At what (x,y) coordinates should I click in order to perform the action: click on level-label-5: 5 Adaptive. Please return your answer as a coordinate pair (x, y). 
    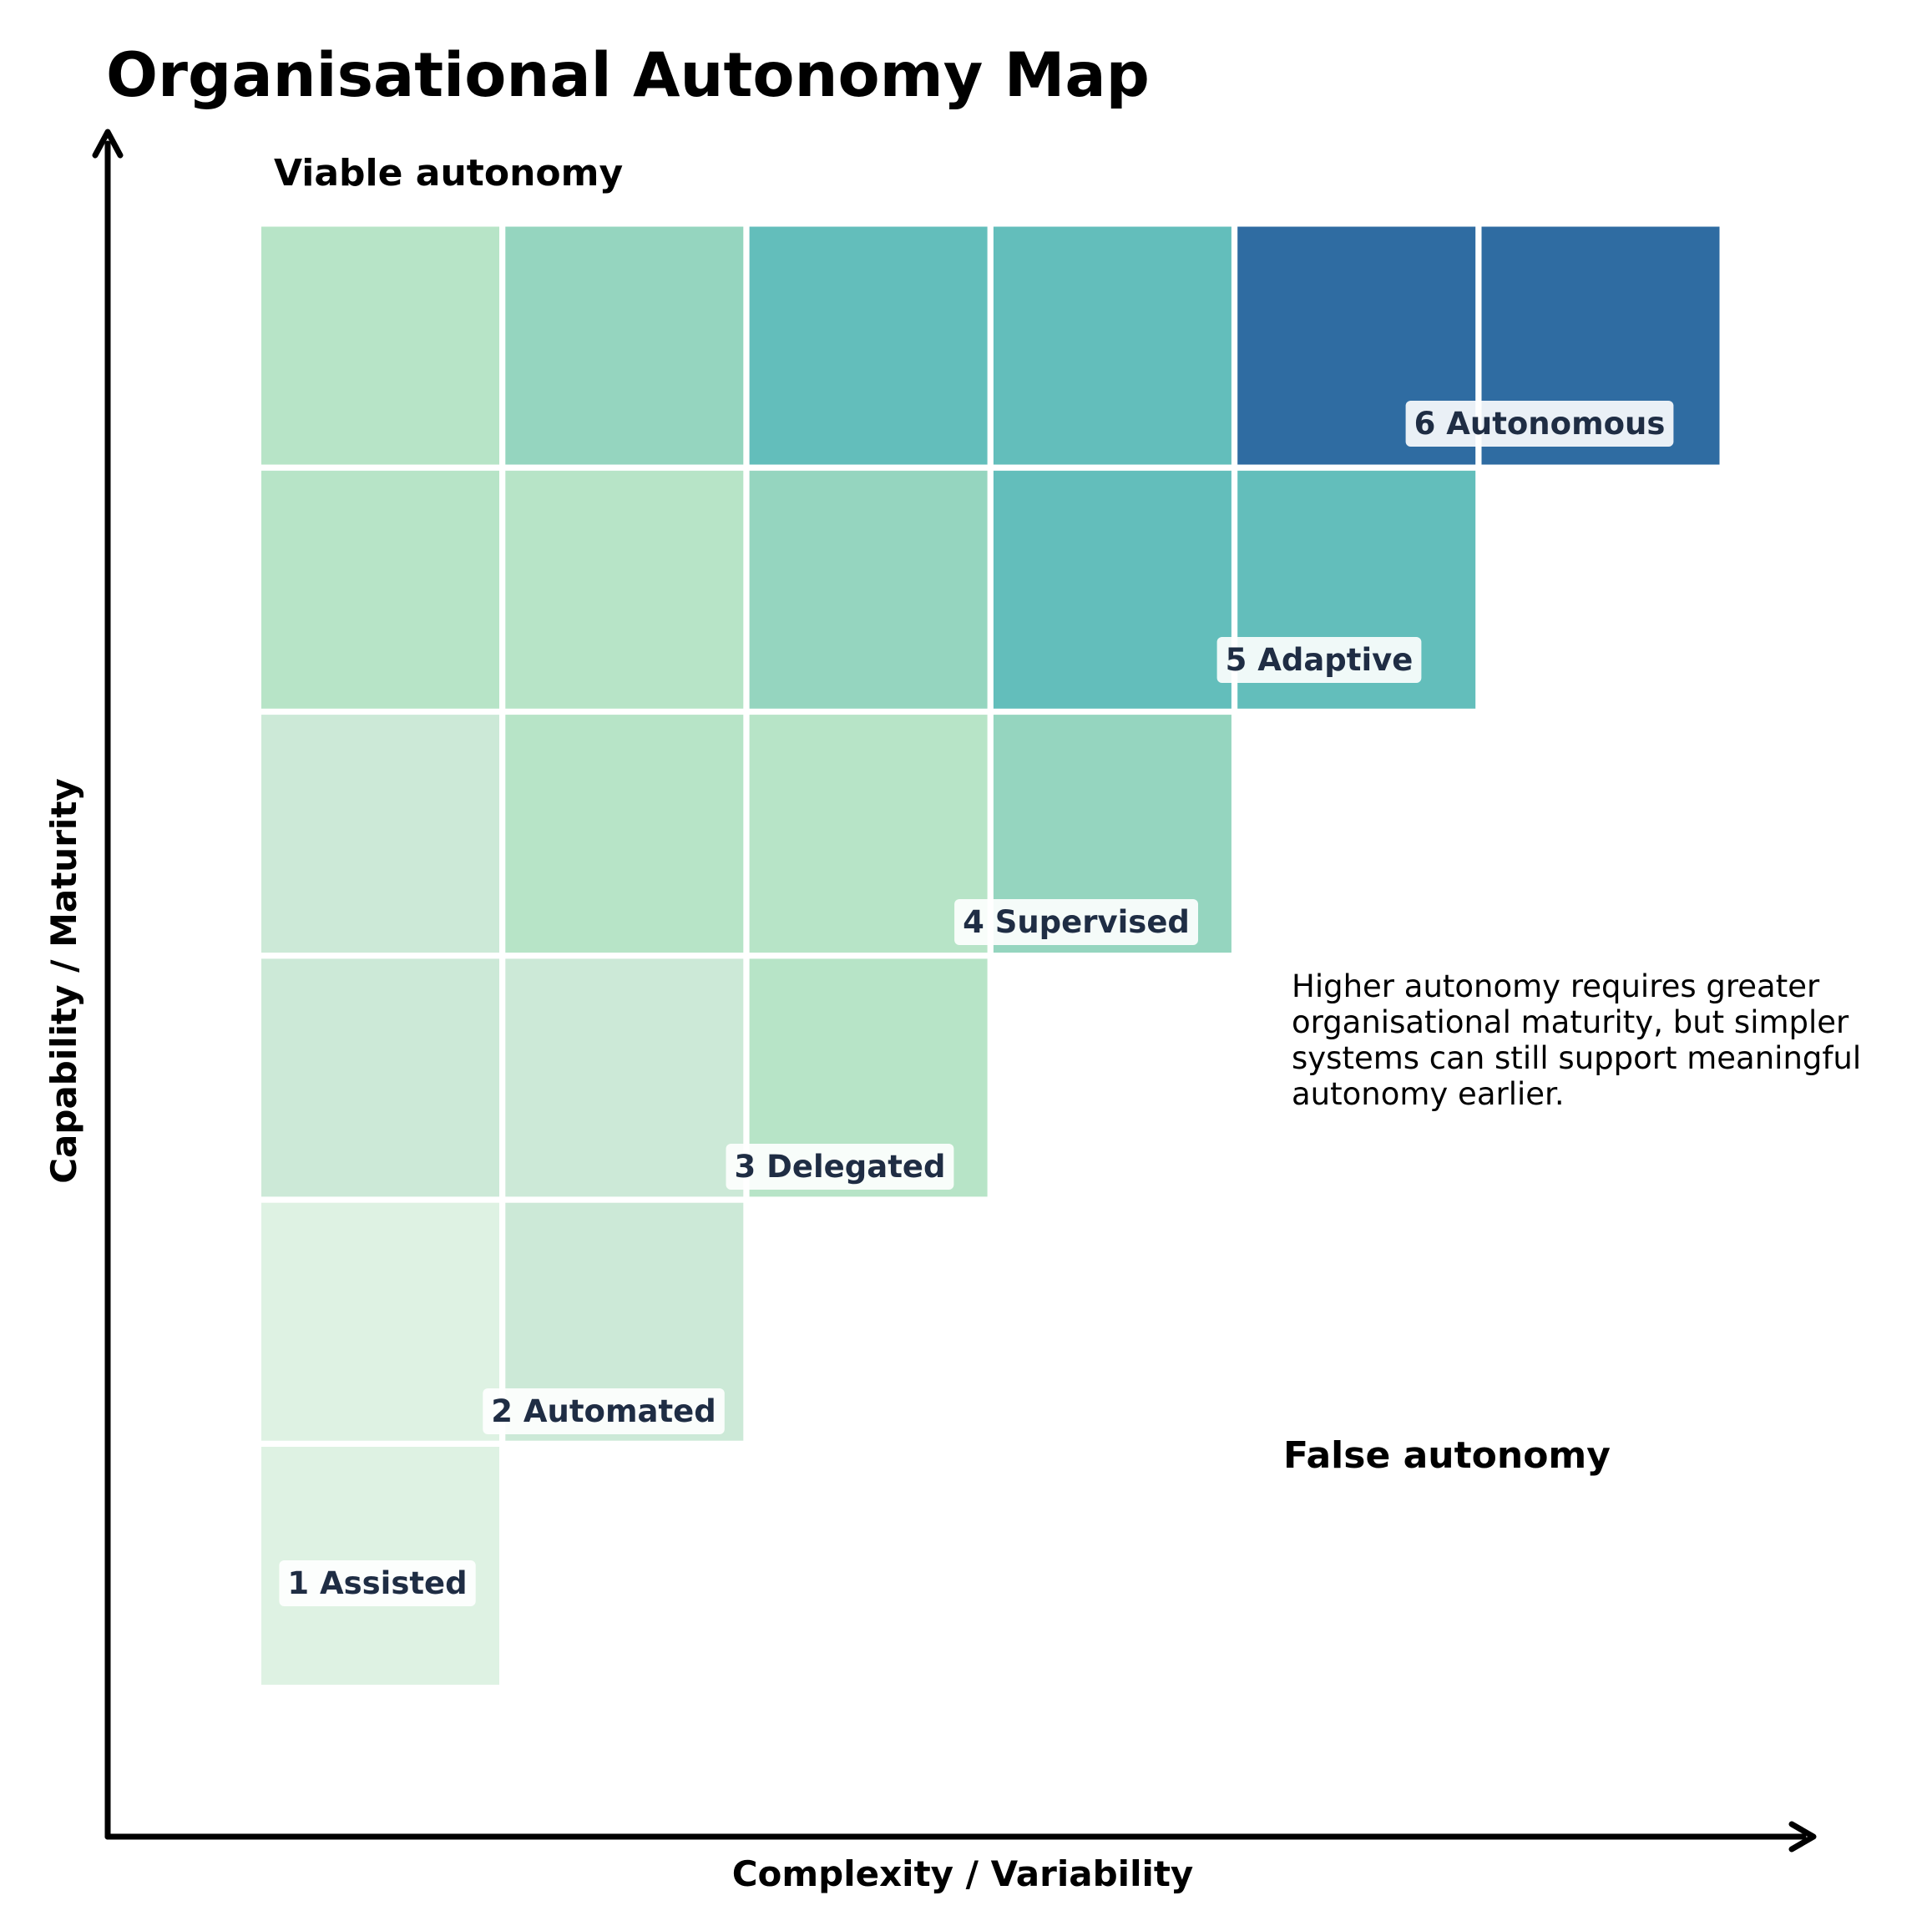
    Looking at the image, I should click on (1319, 660).